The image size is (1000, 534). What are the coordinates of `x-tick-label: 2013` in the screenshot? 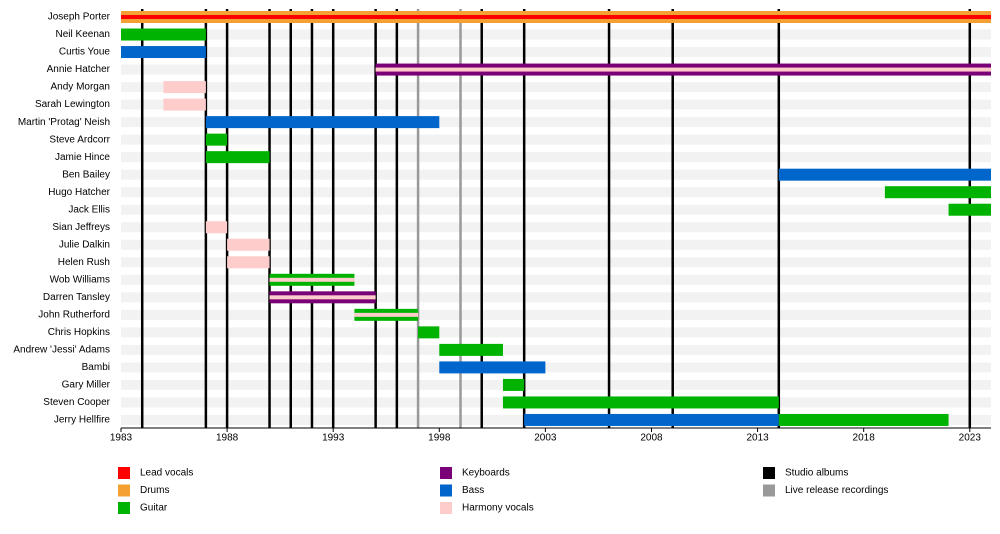 It's located at (757, 438).